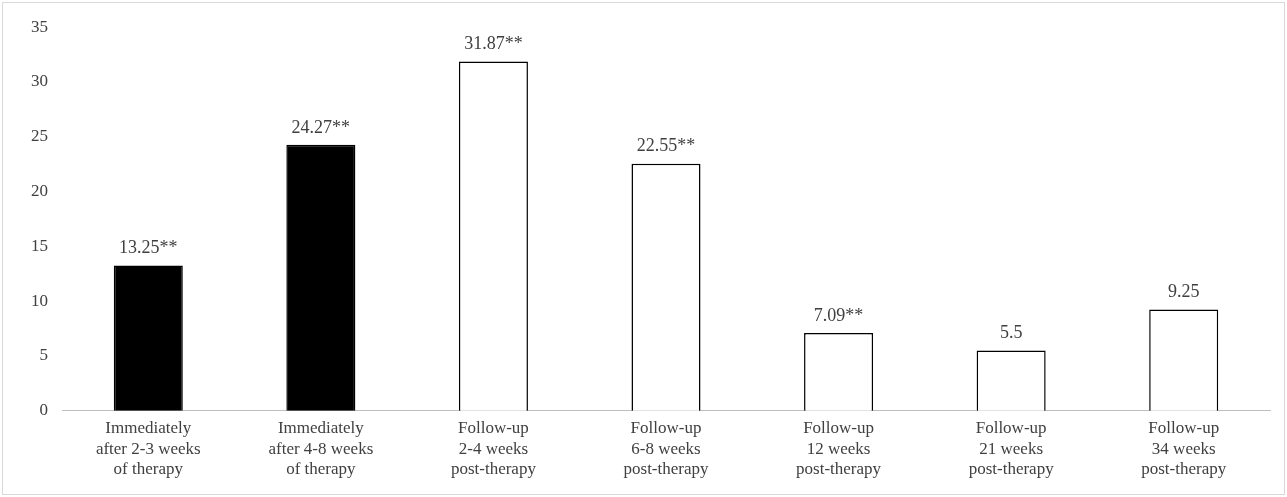 This screenshot has width=1287, height=497. What do you see at coordinates (493, 448) in the screenshot?
I see `x-tick-label: Follow-up 2-4 weeks post-therapy` at bounding box center [493, 448].